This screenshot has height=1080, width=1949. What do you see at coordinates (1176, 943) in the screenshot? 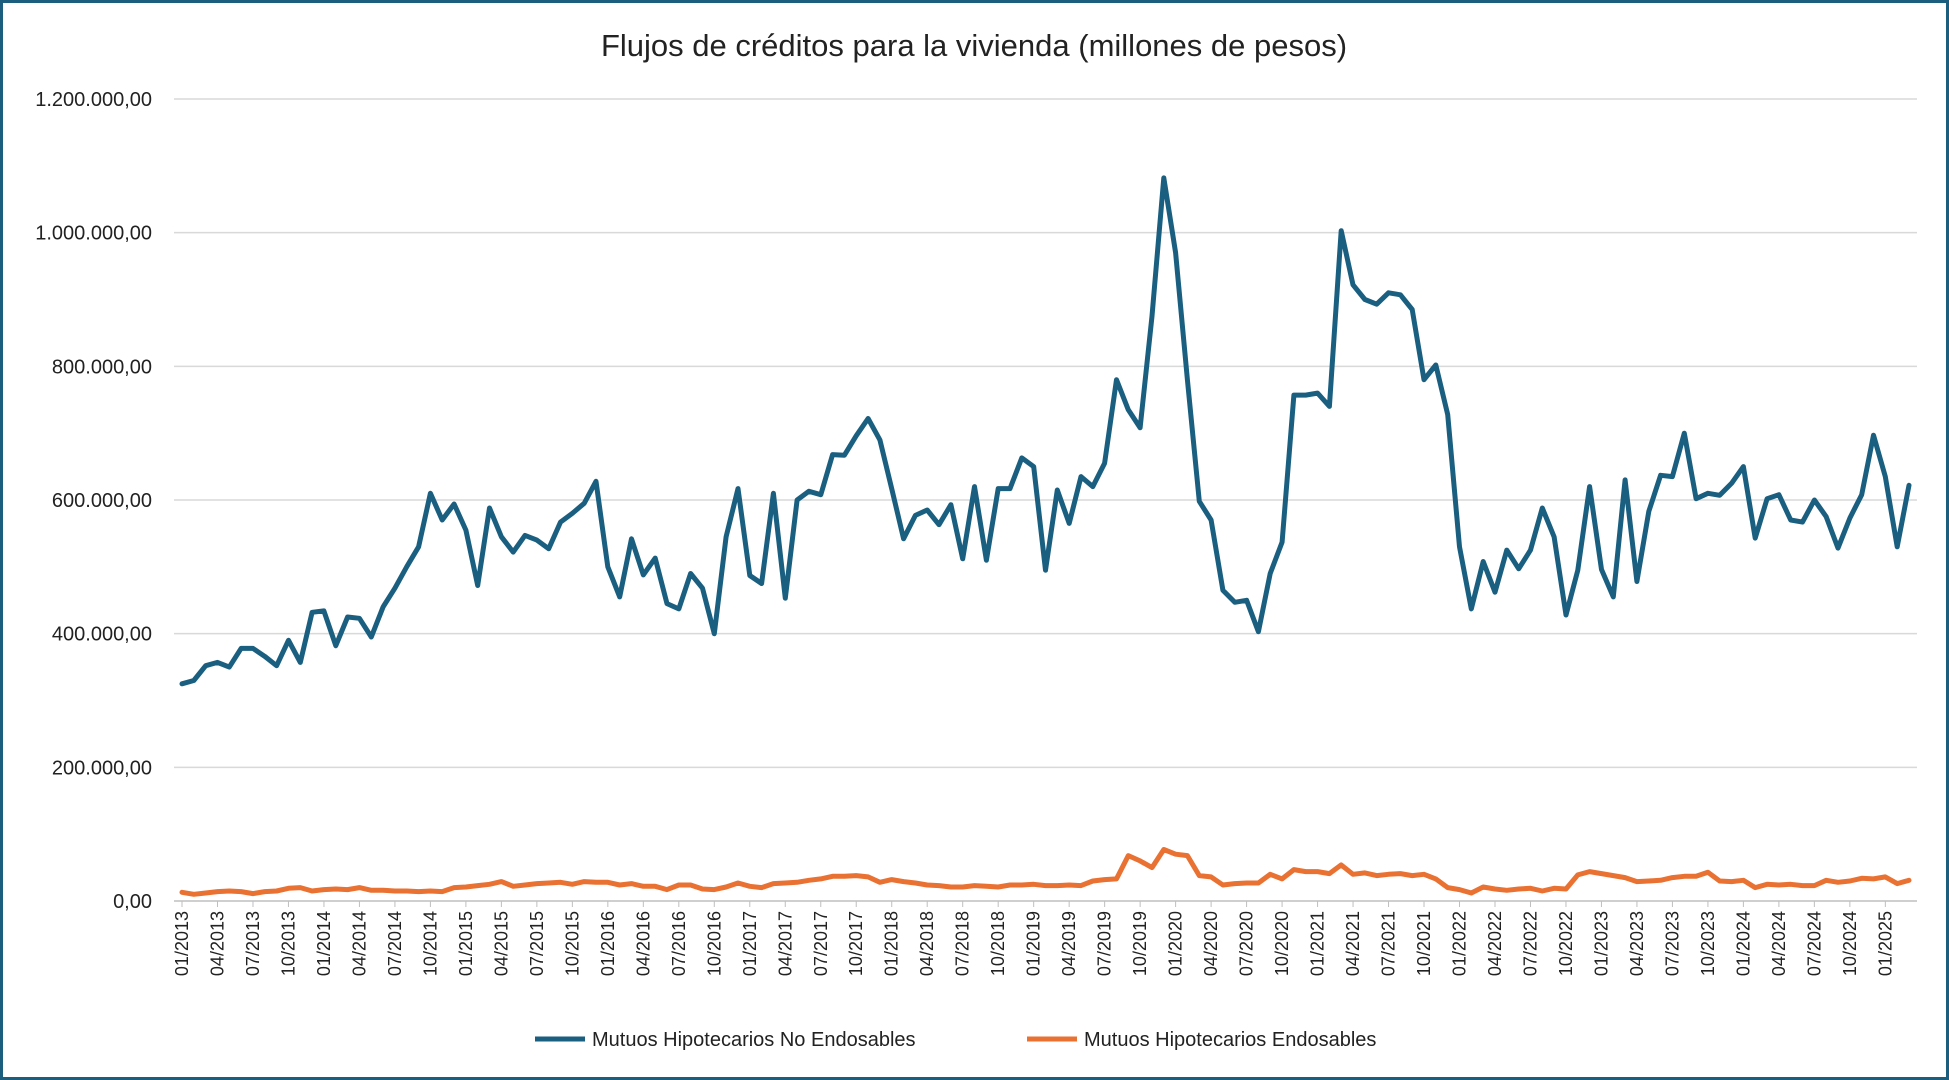
I see `x-tick-label: 01/2020` at bounding box center [1176, 943].